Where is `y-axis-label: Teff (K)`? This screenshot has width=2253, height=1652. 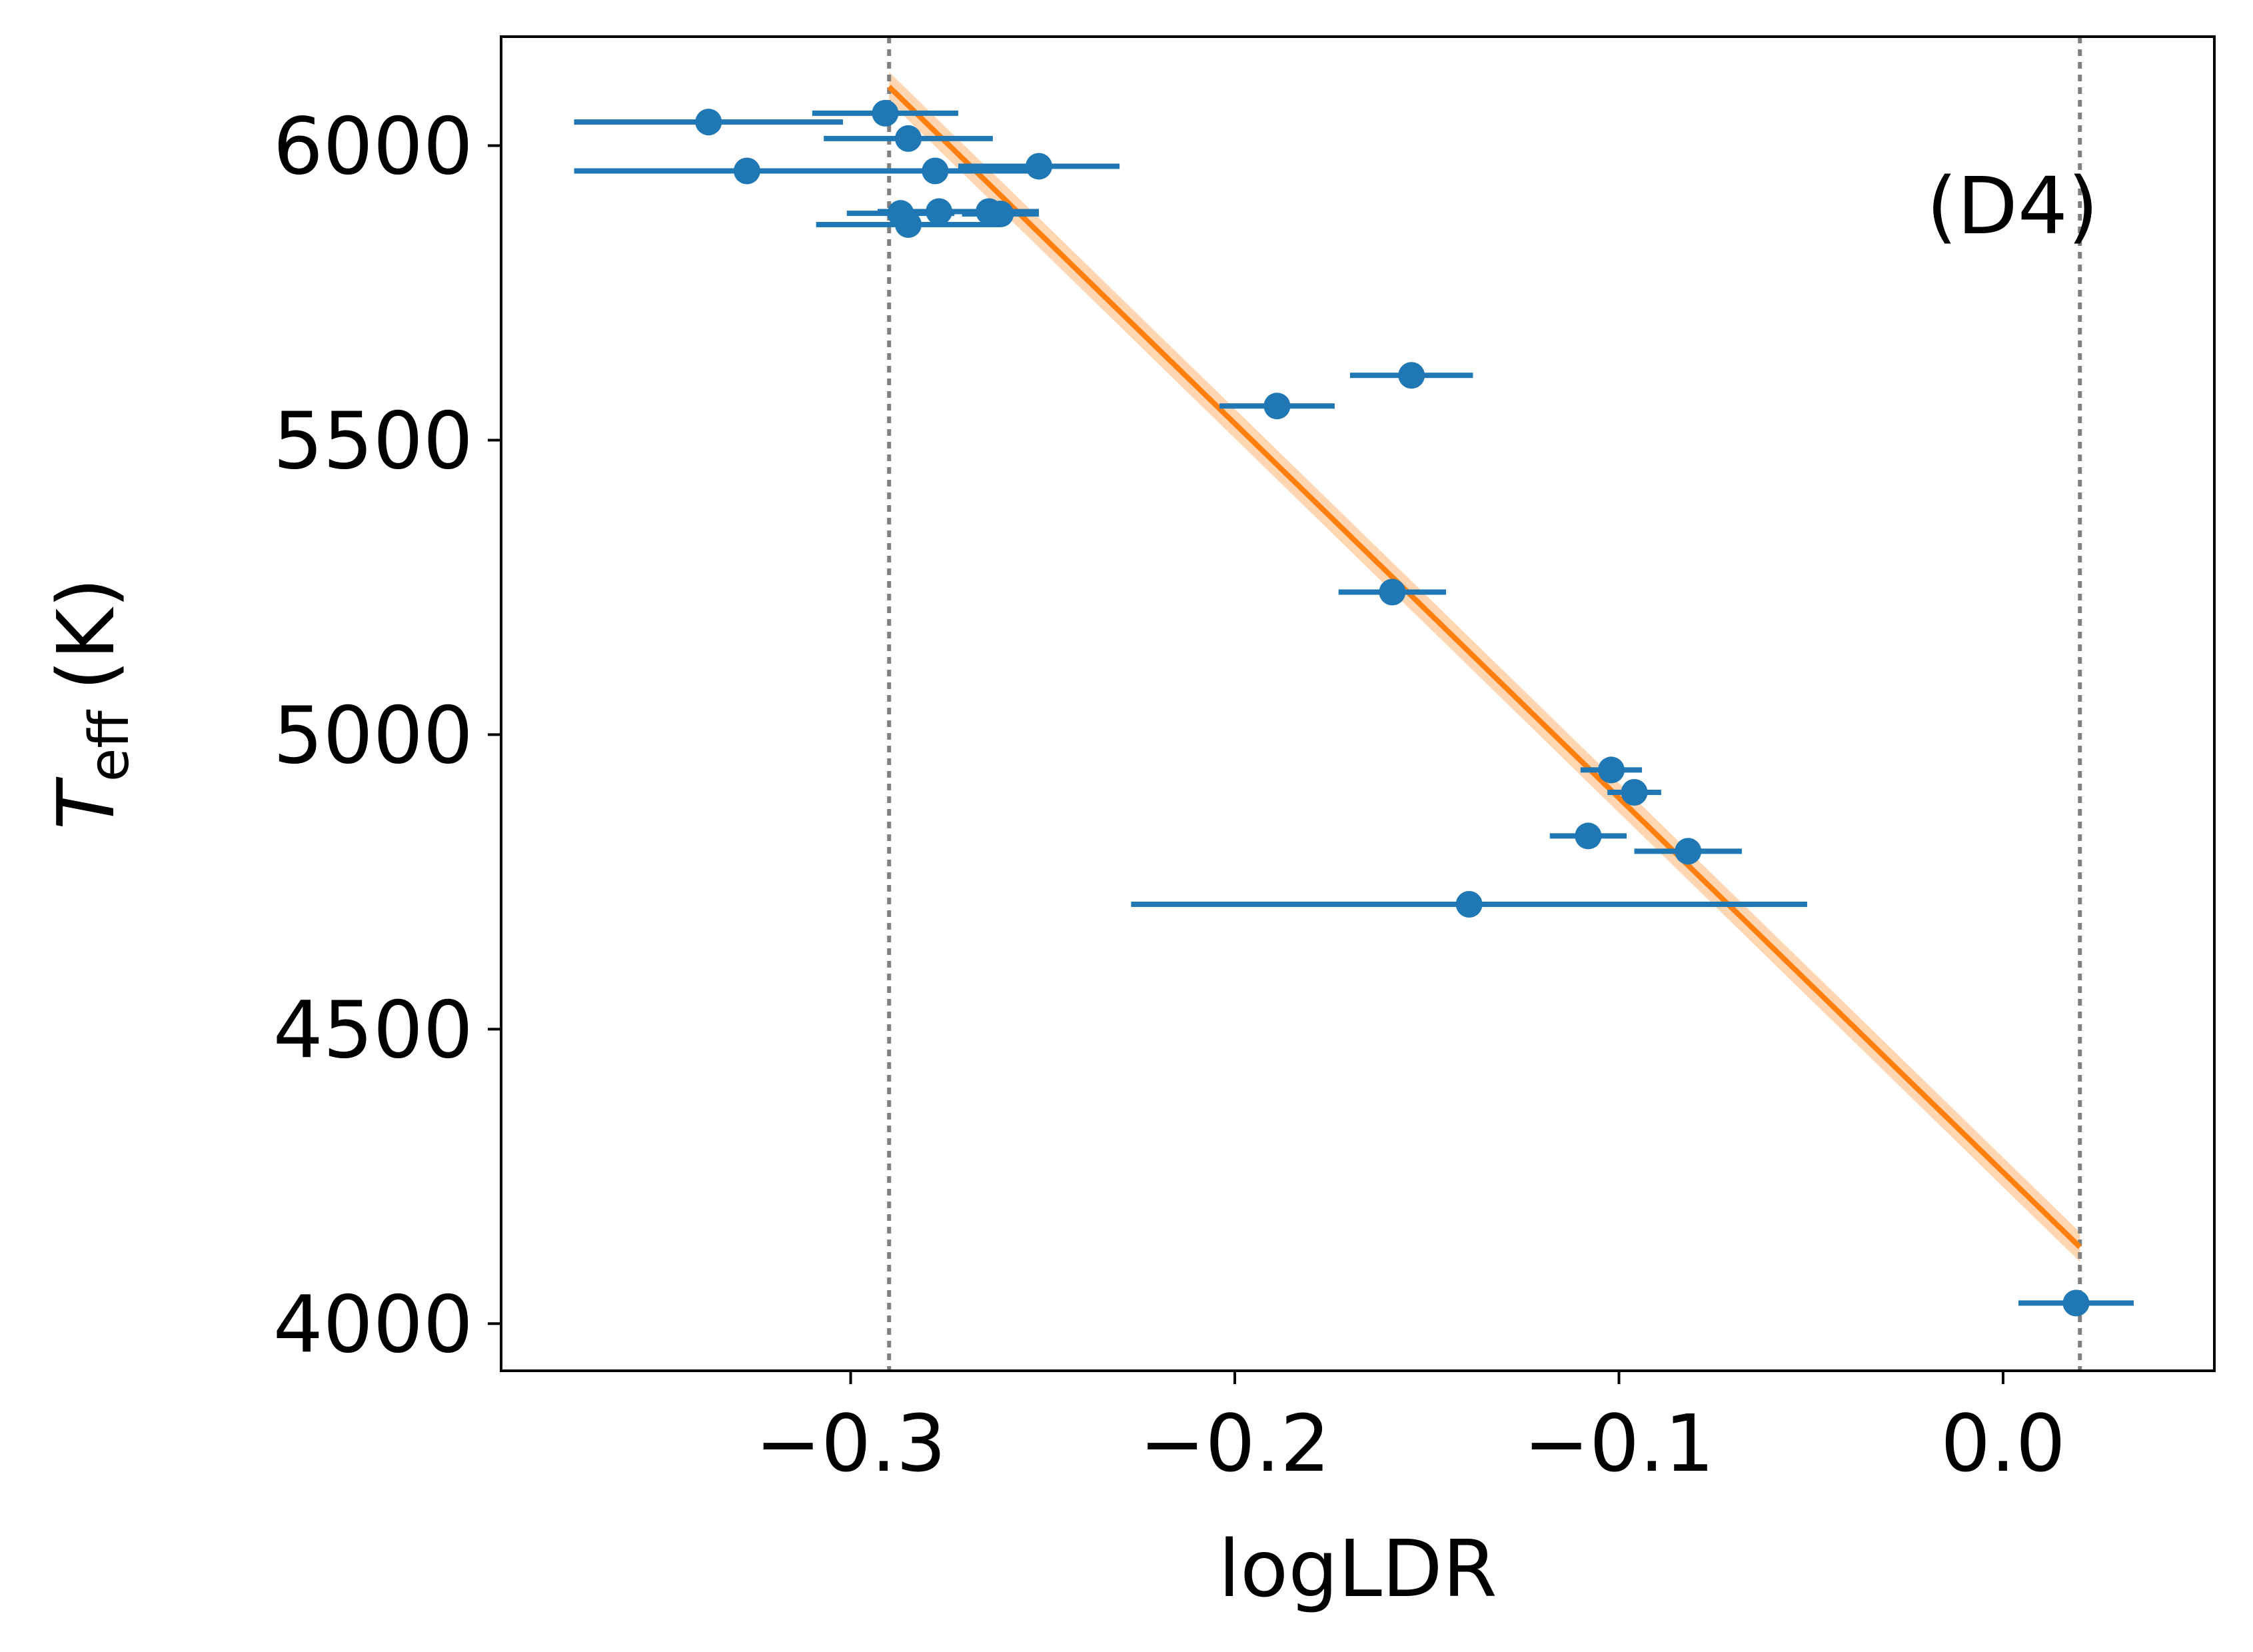 y-axis-label: Teff (K) is located at coordinates (90, 704).